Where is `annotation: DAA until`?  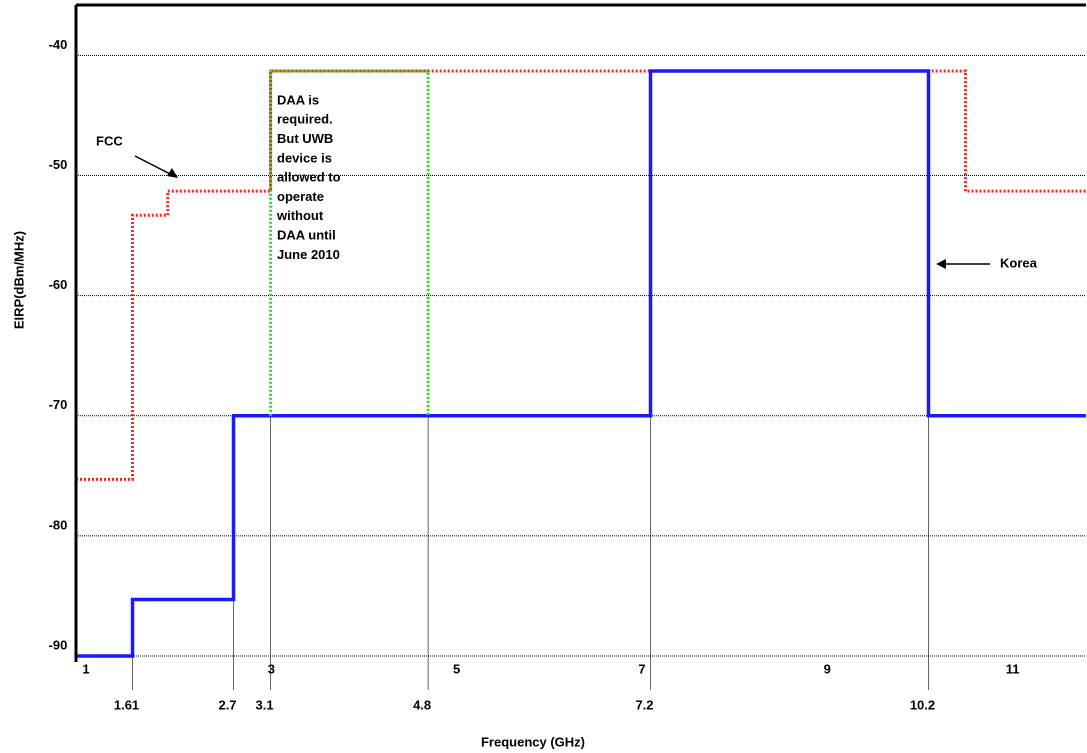
annotation: DAA until is located at coordinates (306, 235).